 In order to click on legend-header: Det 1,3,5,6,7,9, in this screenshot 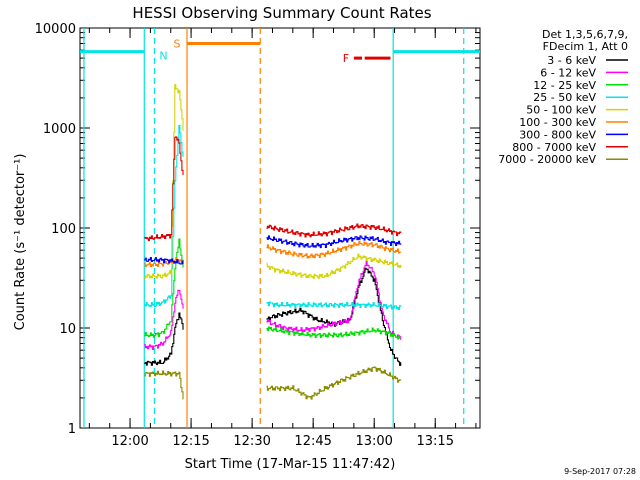, I will do `click(585, 34)`.